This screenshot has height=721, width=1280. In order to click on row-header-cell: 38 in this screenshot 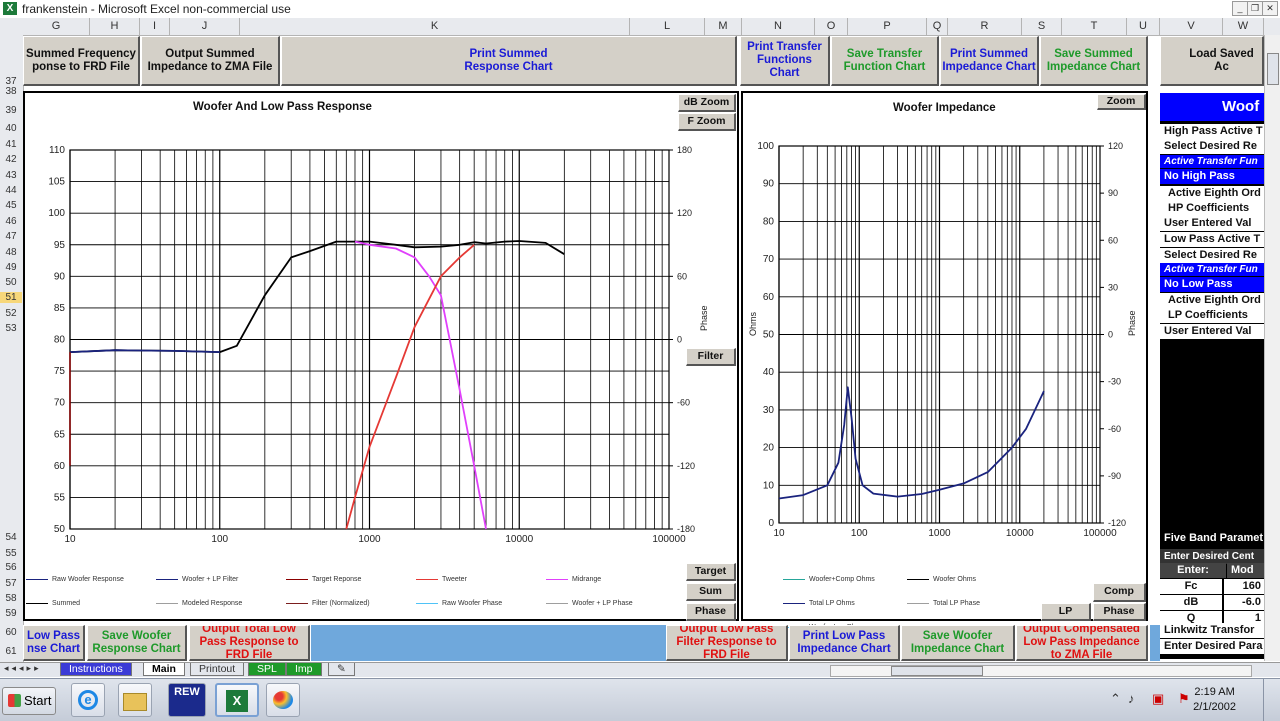, I will do `click(11, 91)`.